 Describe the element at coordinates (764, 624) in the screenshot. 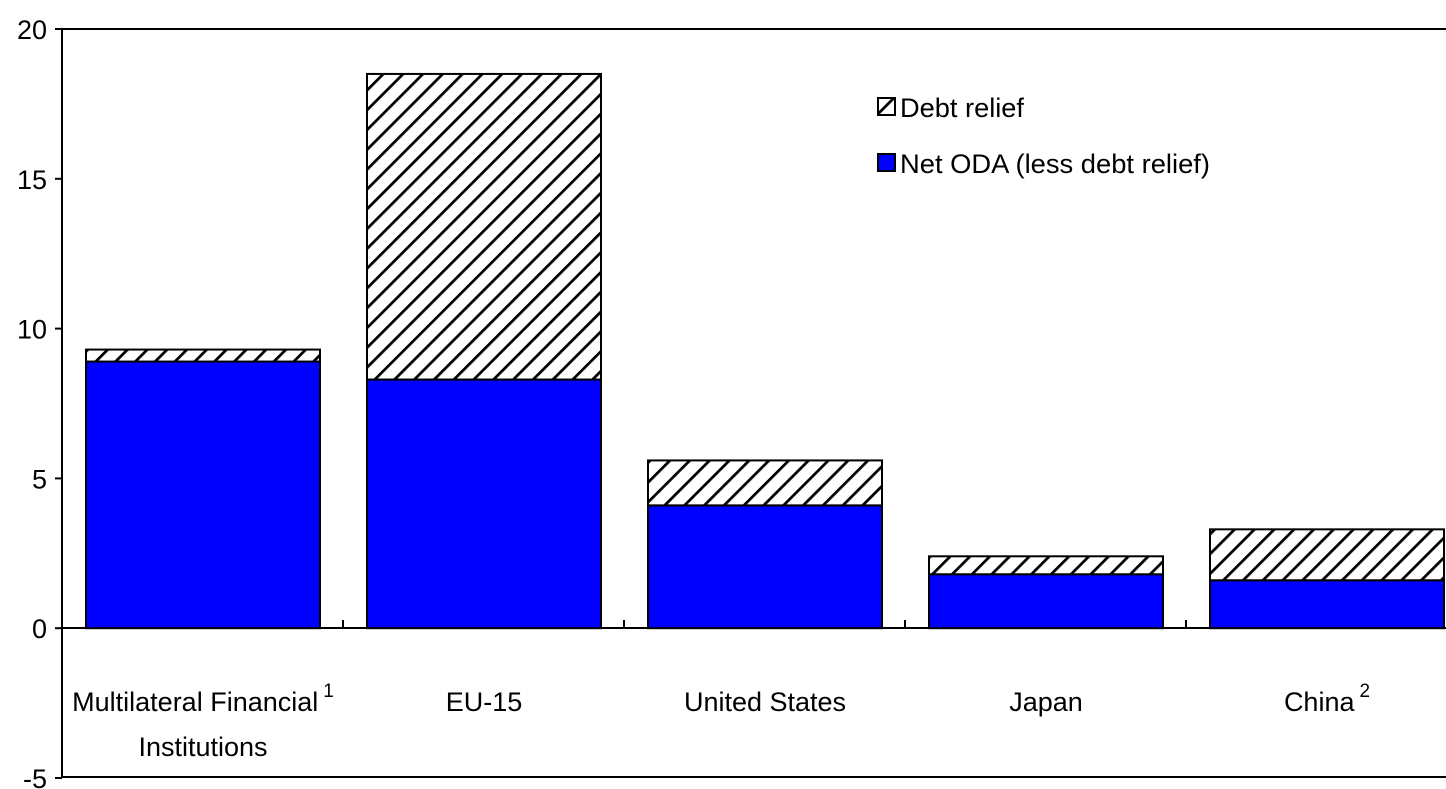

I see `x-ticks` at that location.